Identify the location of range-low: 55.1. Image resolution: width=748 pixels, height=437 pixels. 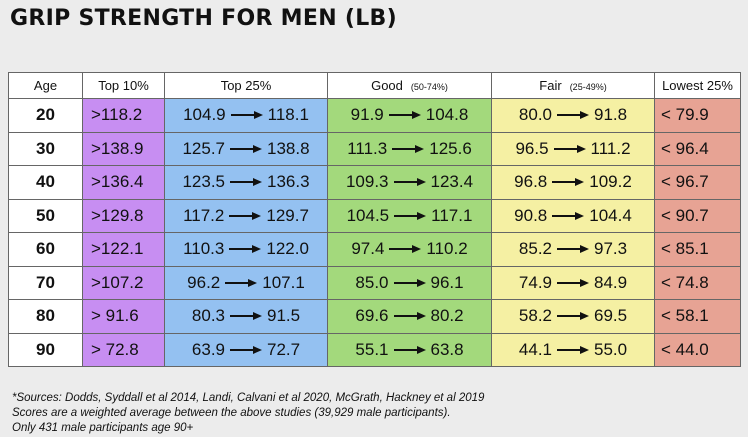
(372, 349).